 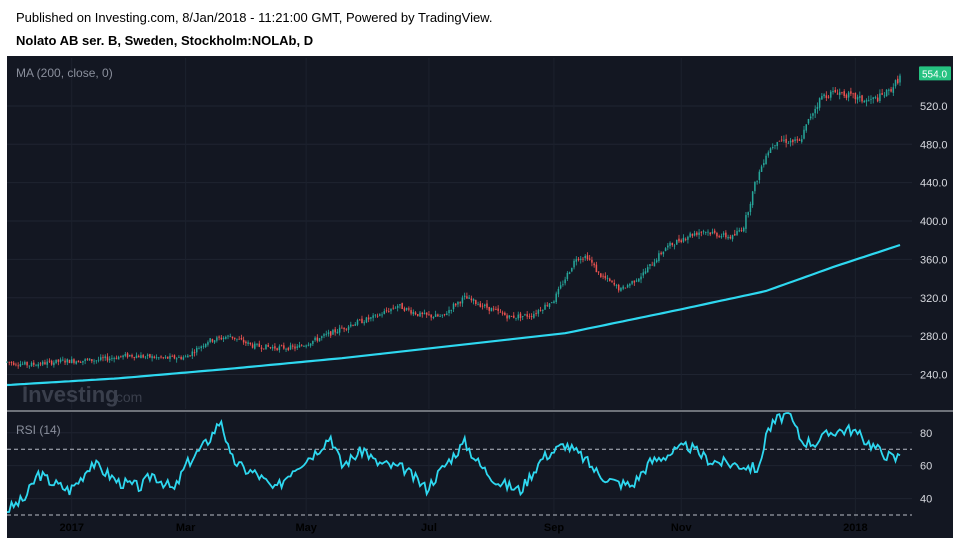 What do you see at coordinates (926, 467) in the screenshot?
I see `rsi-axis-ticks: 40 60 80` at bounding box center [926, 467].